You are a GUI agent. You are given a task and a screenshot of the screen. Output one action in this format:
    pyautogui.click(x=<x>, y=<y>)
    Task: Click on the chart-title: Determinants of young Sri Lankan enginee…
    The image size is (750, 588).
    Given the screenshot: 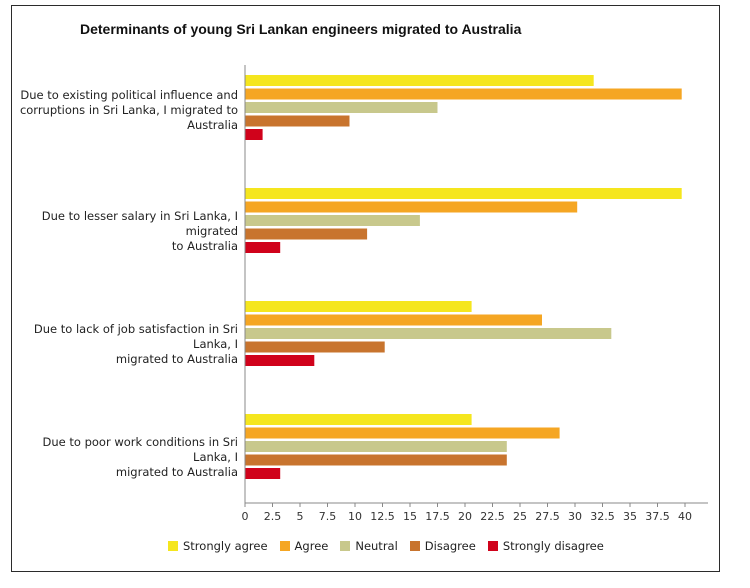 What is the action you would take?
    pyautogui.click(x=301, y=29)
    